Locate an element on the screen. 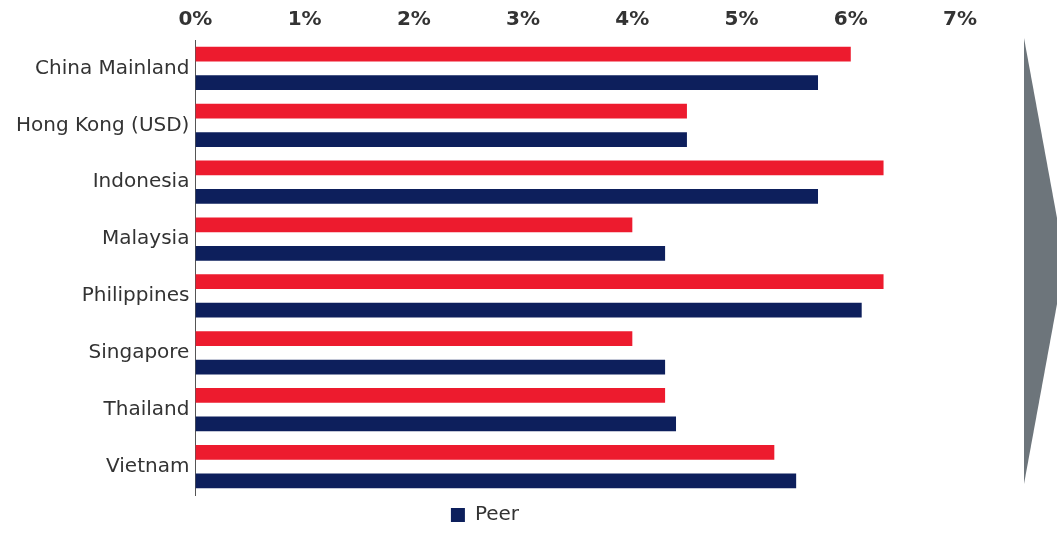 Image resolution: width=1057 pixels, height=535 pixels. y-tick-label: Malaysia is located at coordinates (146, 237).